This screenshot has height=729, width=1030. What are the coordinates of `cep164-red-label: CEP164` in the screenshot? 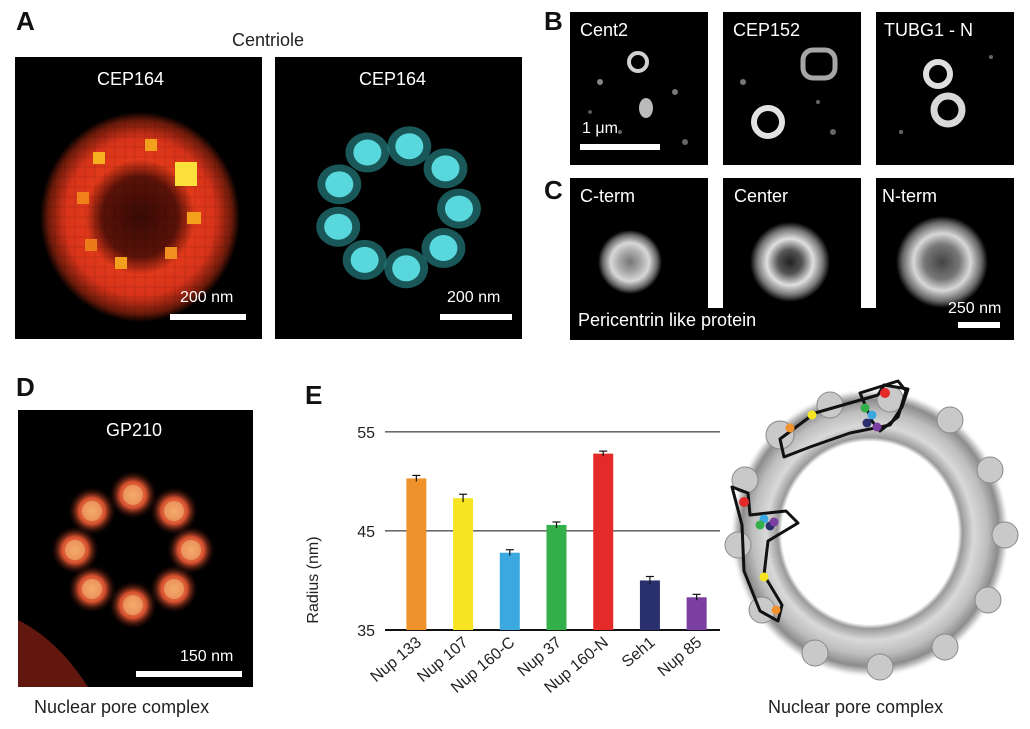 It's located at (131, 79).